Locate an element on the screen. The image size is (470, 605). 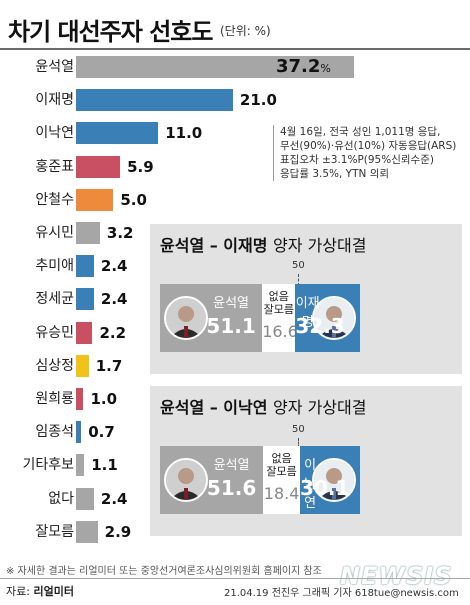
value-label: 2.2 is located at coordinates (113, 332).